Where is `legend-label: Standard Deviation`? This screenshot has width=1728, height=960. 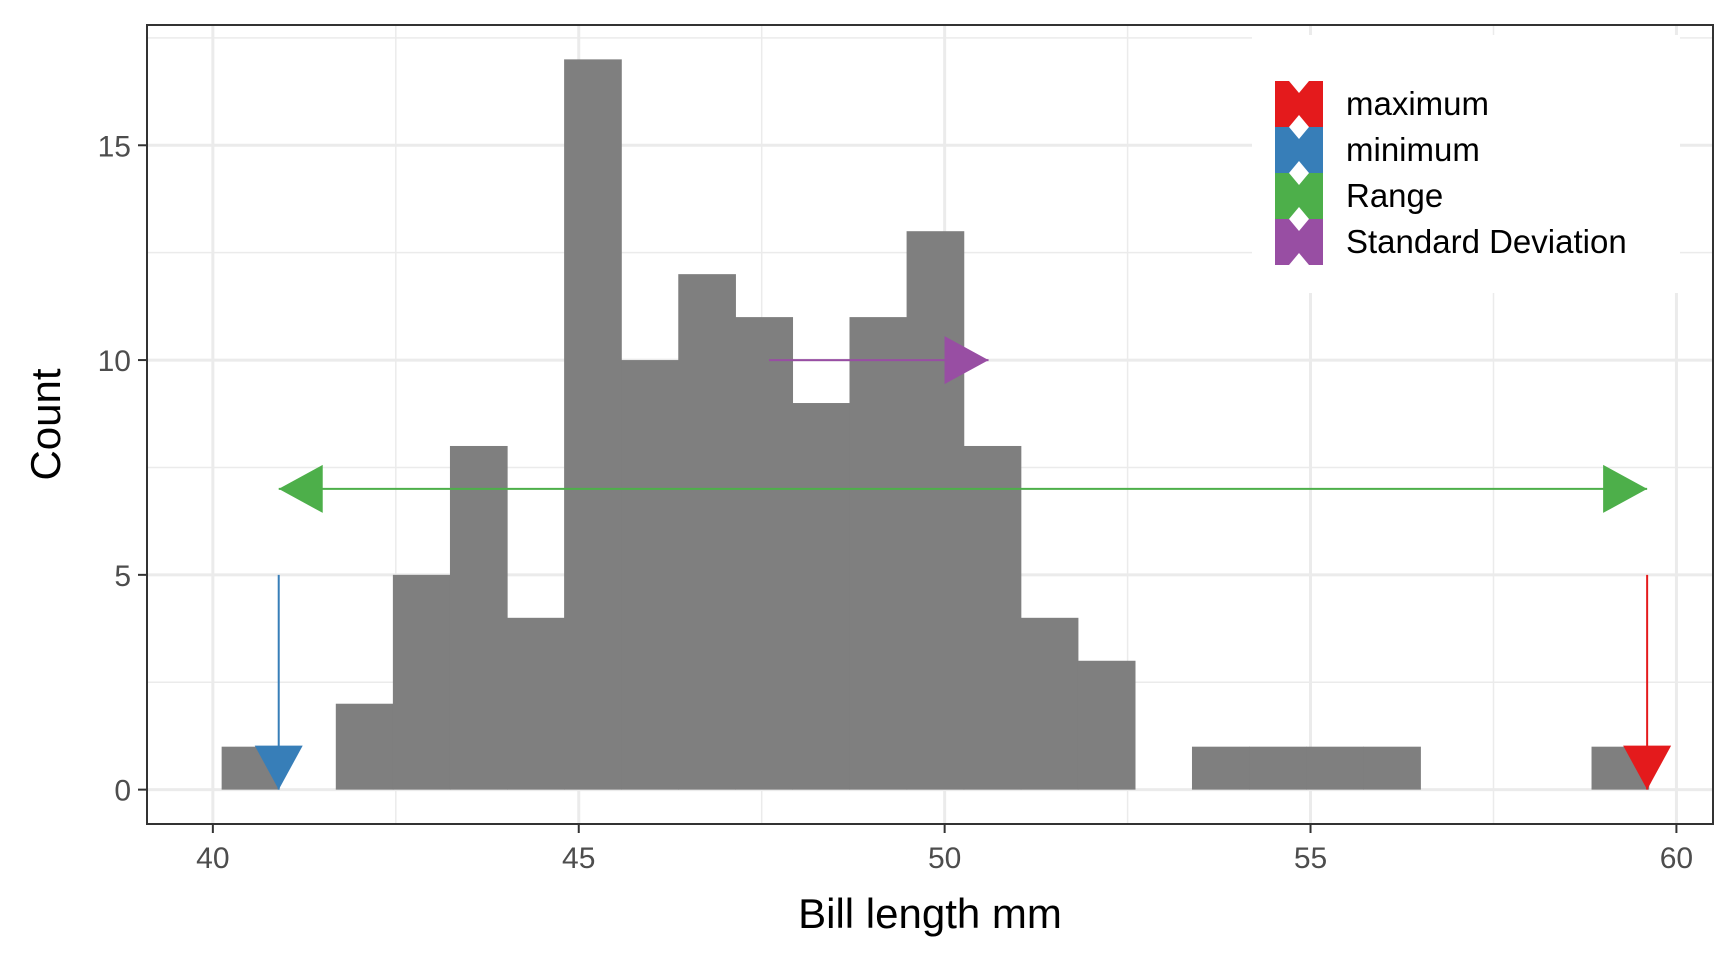 legend-label: Standard Deviation is located at coordinates (1486, 241).